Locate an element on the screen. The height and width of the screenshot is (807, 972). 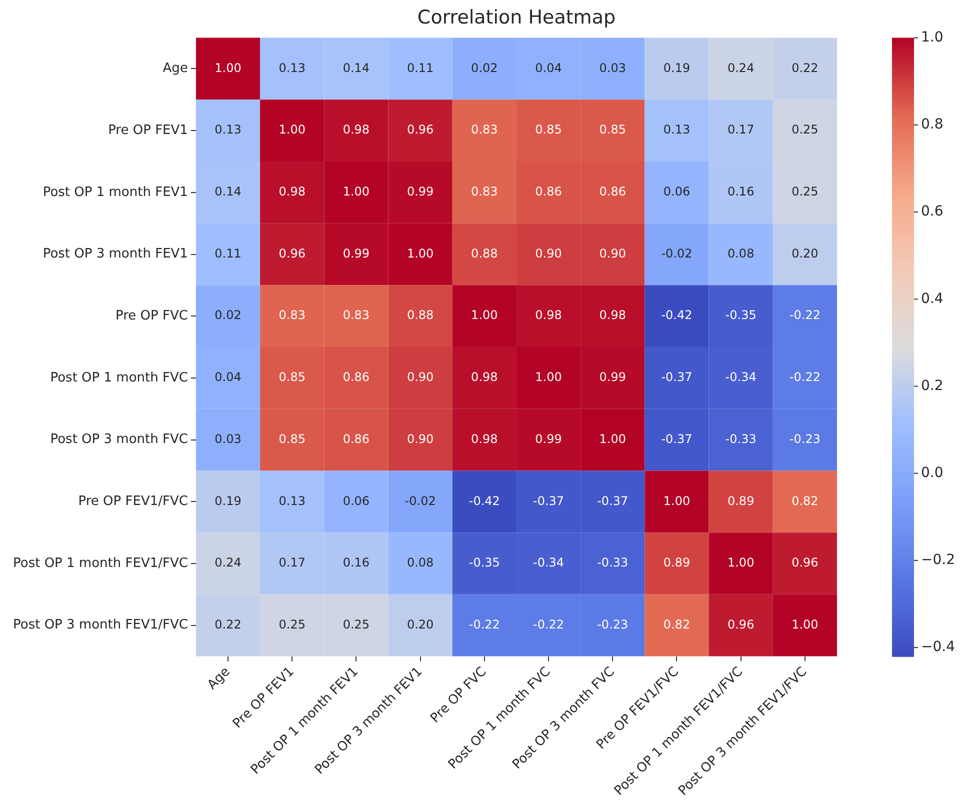
data-label: 0.22 is located at coordinates (805, 67).